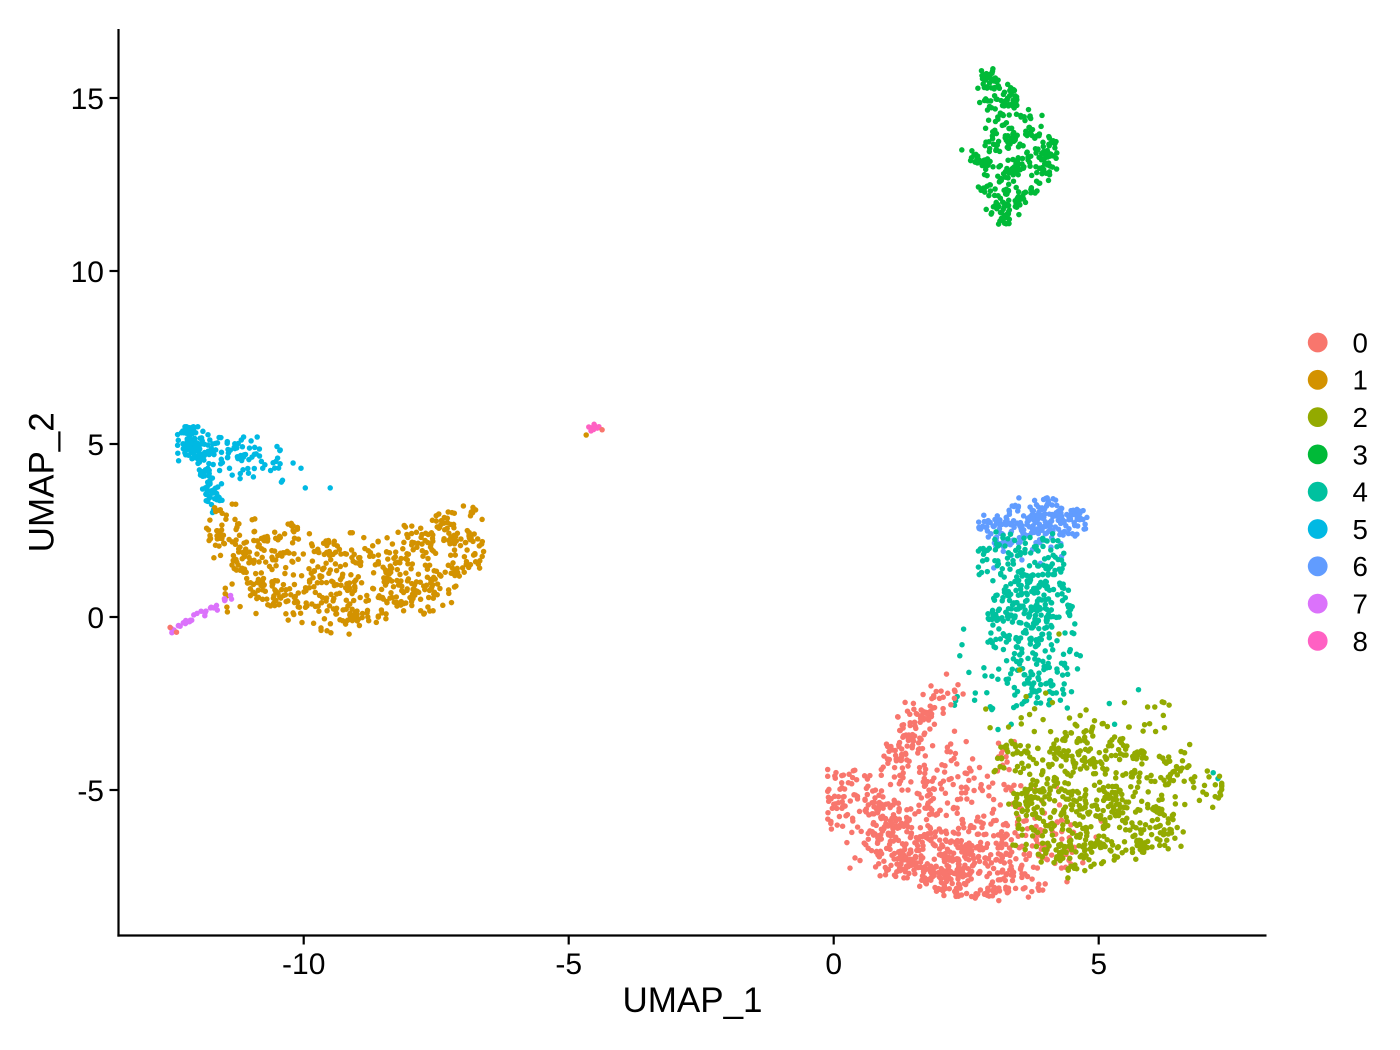 The image size is (1400, 1050). Describe the element at coordinates (87, 99) in the screenshot. I see `svg-text: 15` at that location.